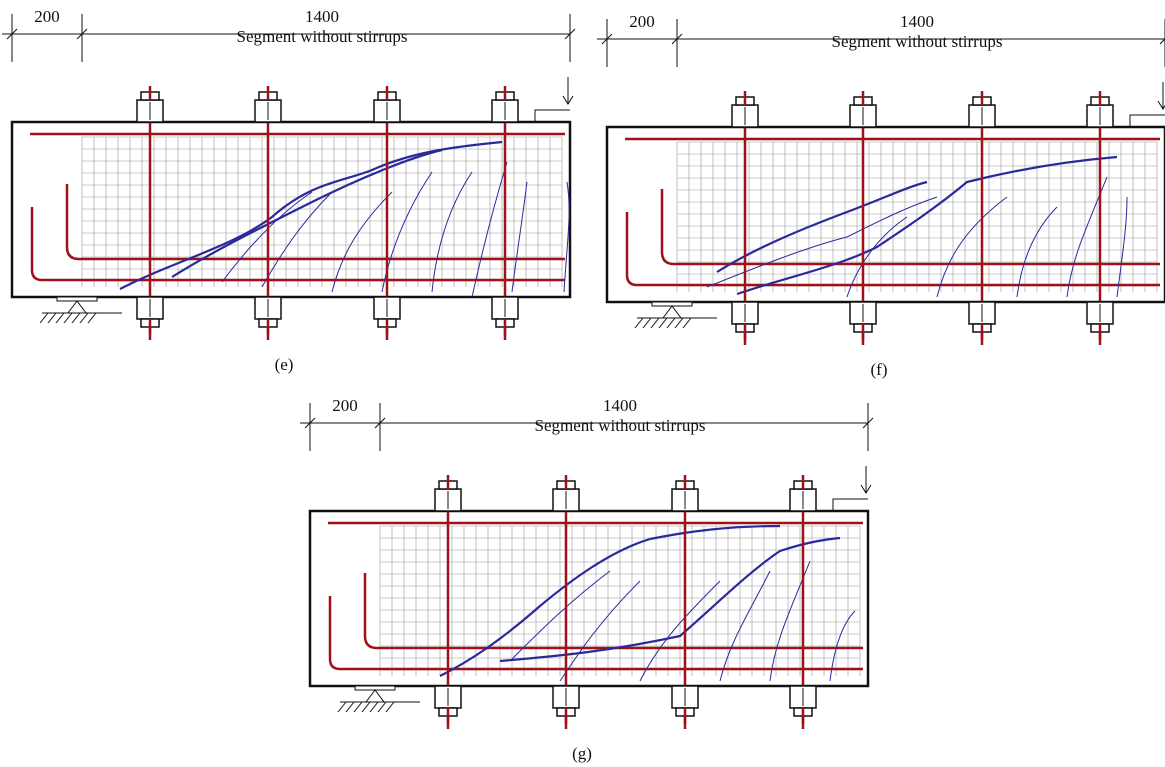  Describe the element at coordinates (879, 369) in the screenshot. I see `caption: (f)` at that location.